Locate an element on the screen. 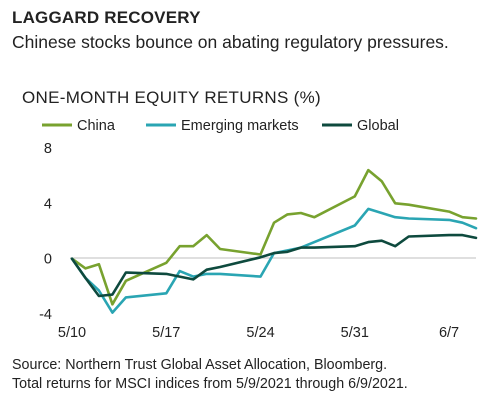  series-line-global is located at coordinates (274, 265).